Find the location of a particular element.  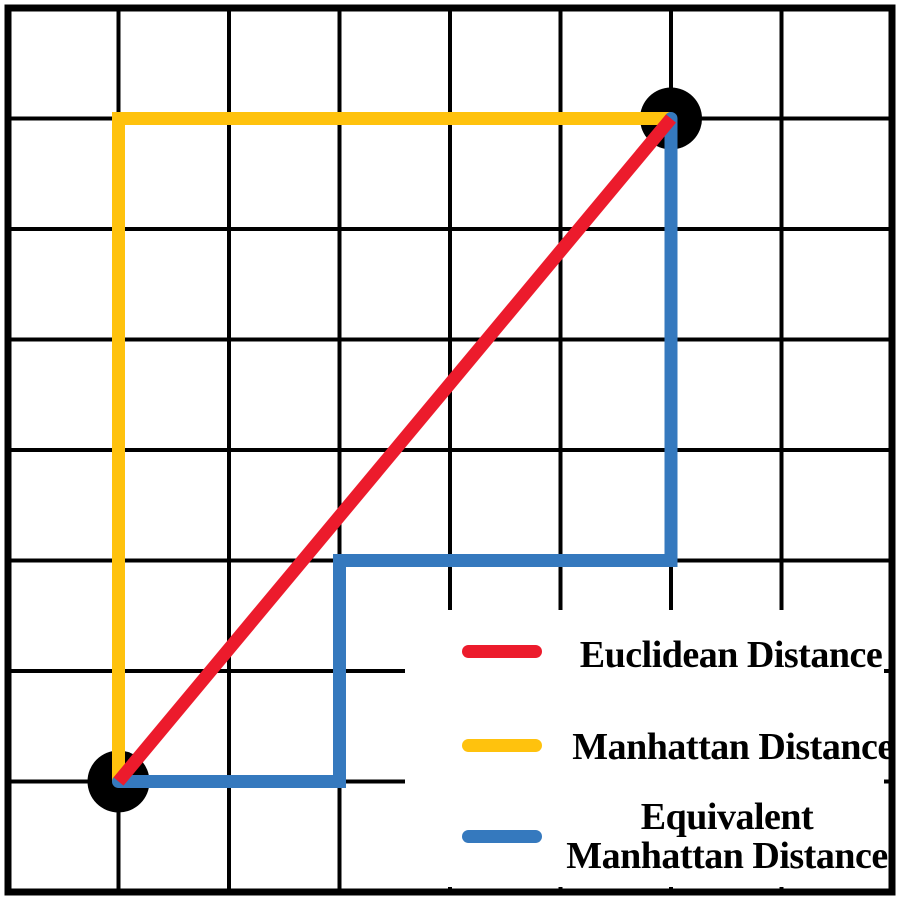

manhattan-legend-label: Manhattan Distance is located at coordinates (726, 747).